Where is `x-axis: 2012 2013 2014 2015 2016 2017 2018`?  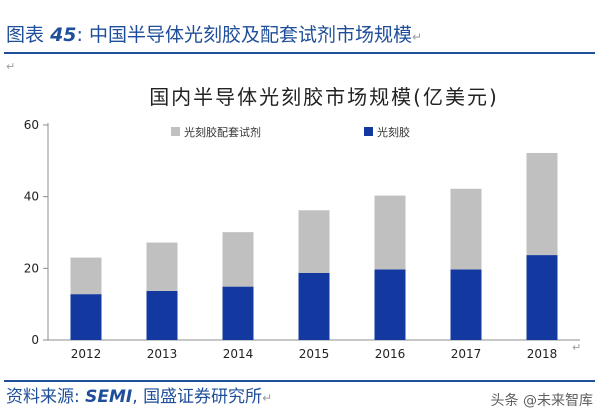 x-axis: 2012 2013 2014 2015 2016 2017 2018 is located at coordinates (314, 350).